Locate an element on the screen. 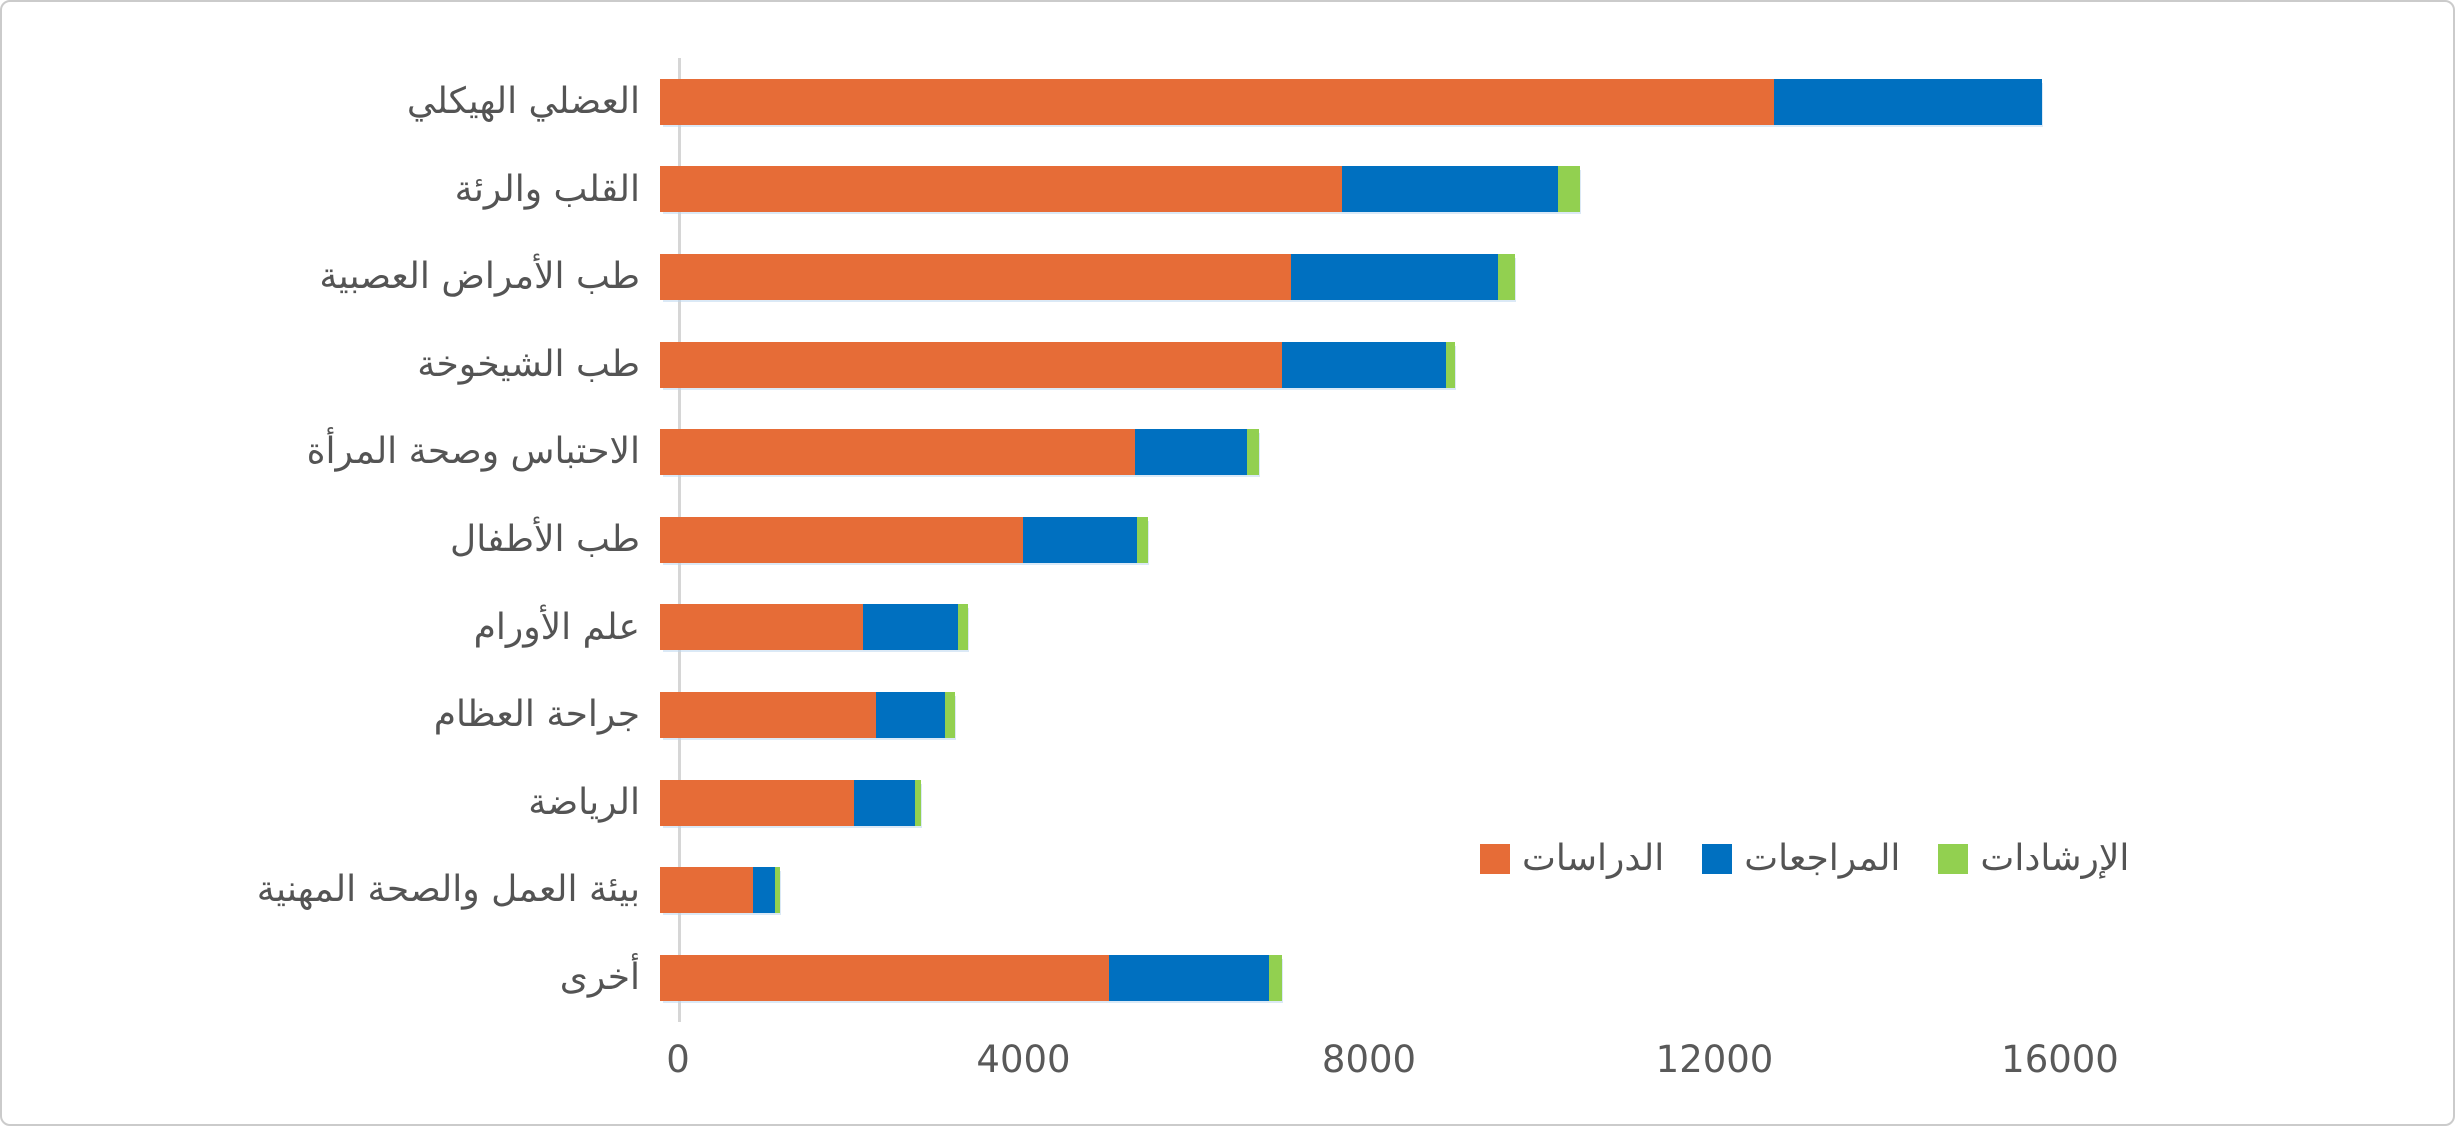 The width and height of the screenshot is (2455, 1126). legend-item: الدراسات is located at coordinates (1572, 858).